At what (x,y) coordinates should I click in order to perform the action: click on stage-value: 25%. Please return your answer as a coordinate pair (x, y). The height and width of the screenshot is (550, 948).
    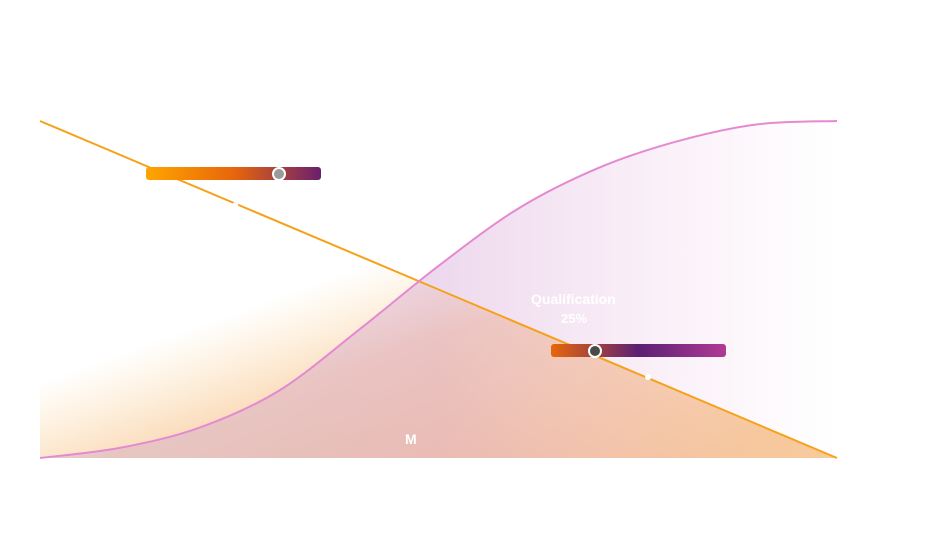
    Looking at the image, I should click on (574, 318).